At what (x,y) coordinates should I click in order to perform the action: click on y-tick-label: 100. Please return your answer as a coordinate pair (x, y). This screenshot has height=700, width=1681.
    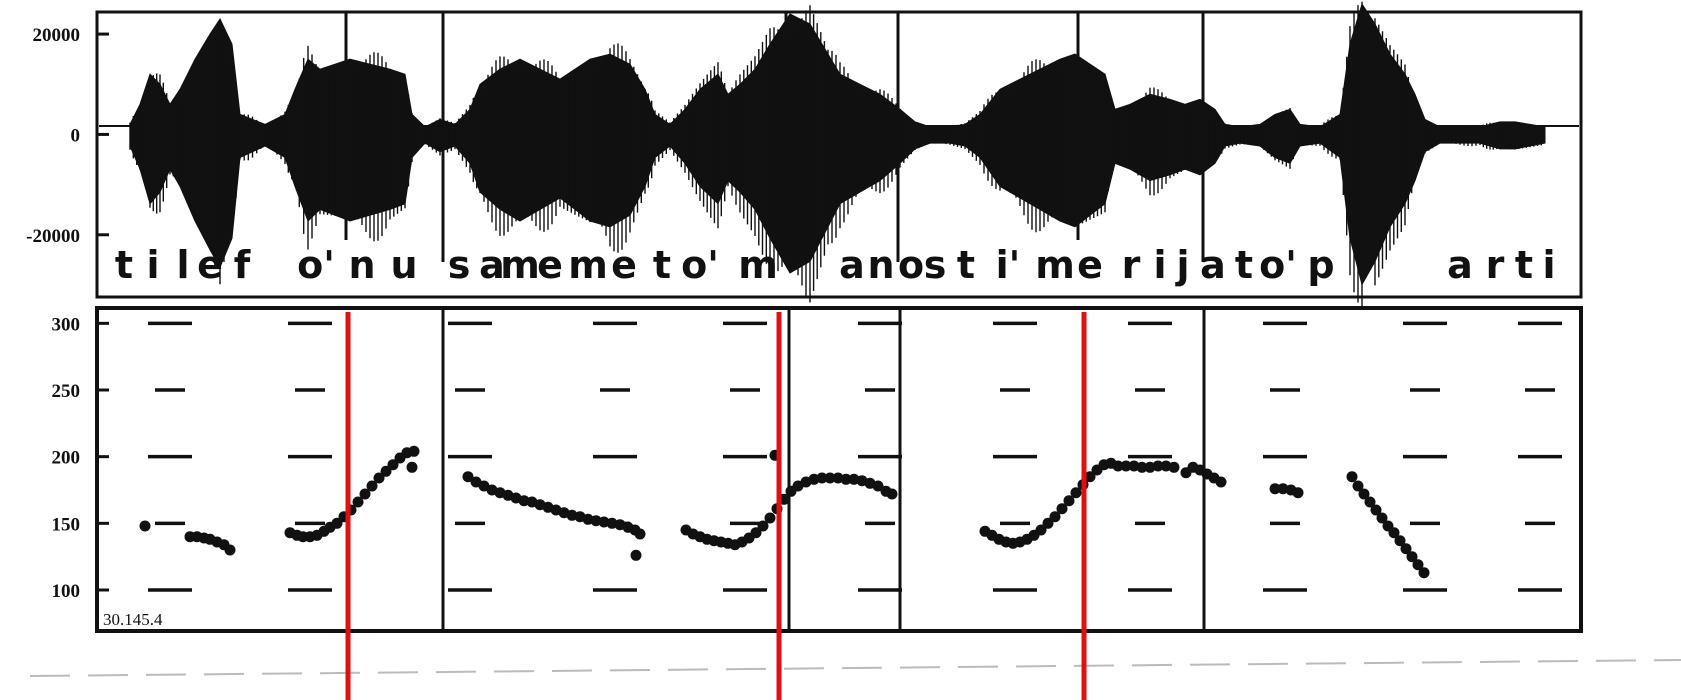
    Looking at the image, I should click on (66, 591).